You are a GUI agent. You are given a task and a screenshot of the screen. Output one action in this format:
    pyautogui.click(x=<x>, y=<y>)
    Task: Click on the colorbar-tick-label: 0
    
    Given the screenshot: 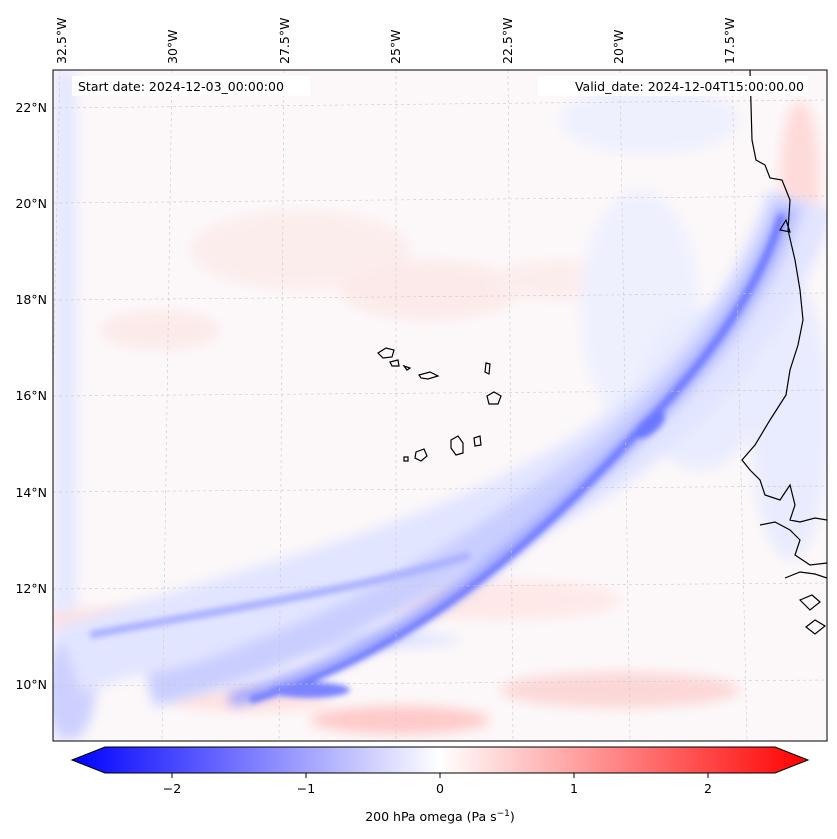 What is the action you would take?
    pyautogui.click(x=440, y=788)
    